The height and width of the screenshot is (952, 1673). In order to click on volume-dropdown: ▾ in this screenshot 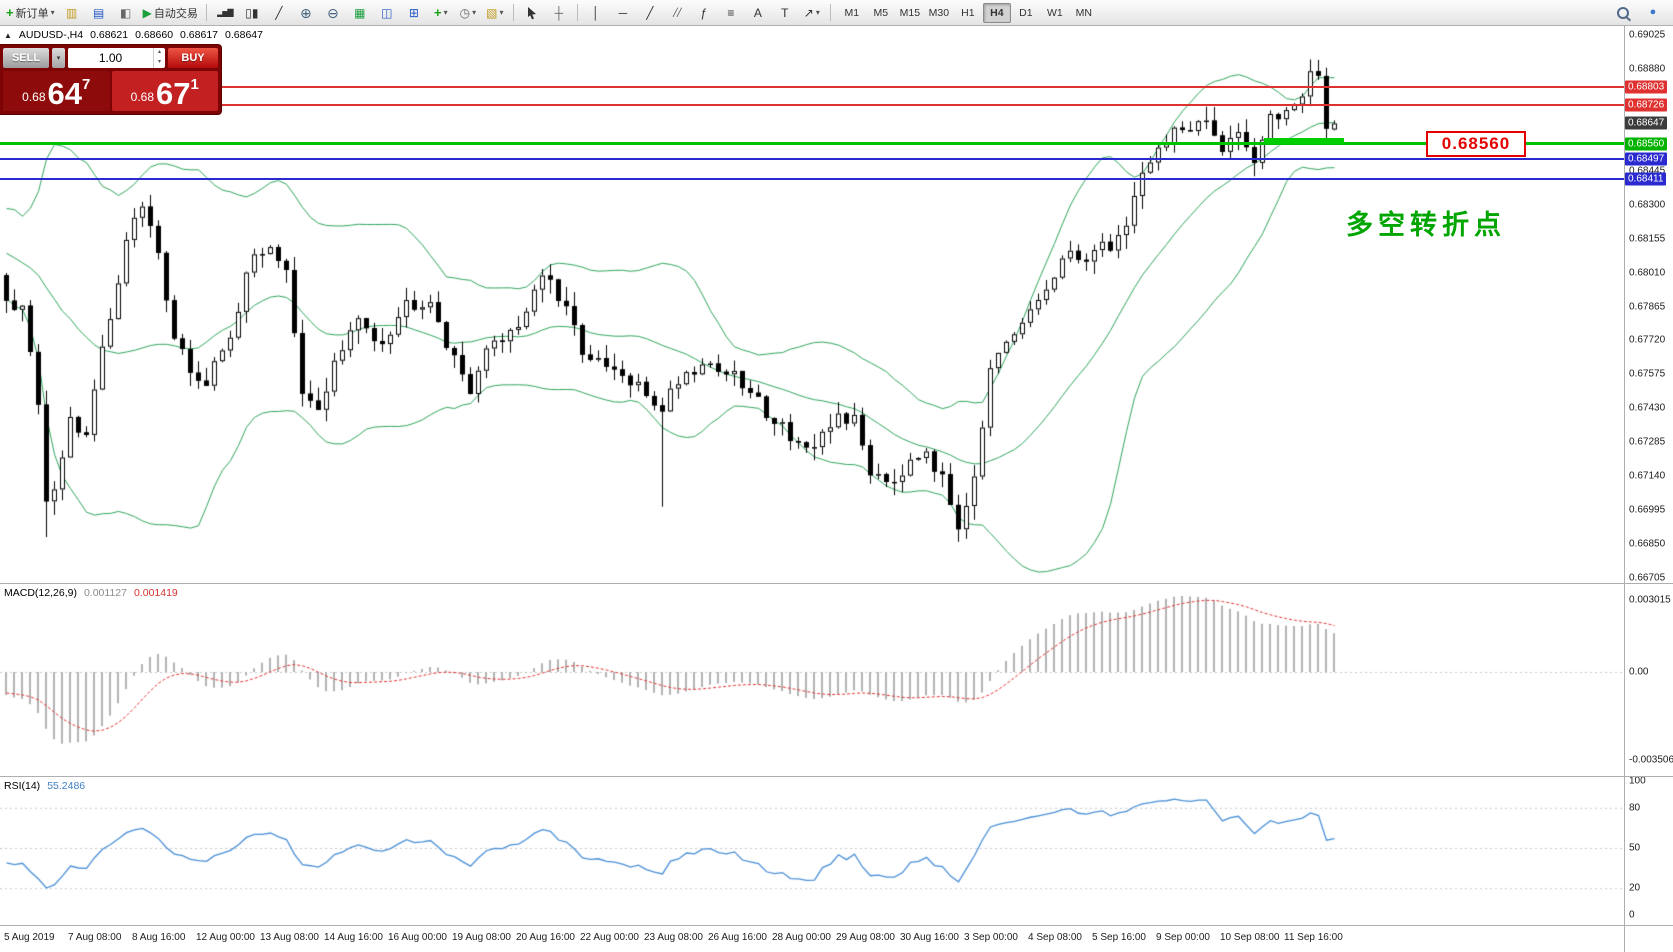, I will do `click(58, 58)`.